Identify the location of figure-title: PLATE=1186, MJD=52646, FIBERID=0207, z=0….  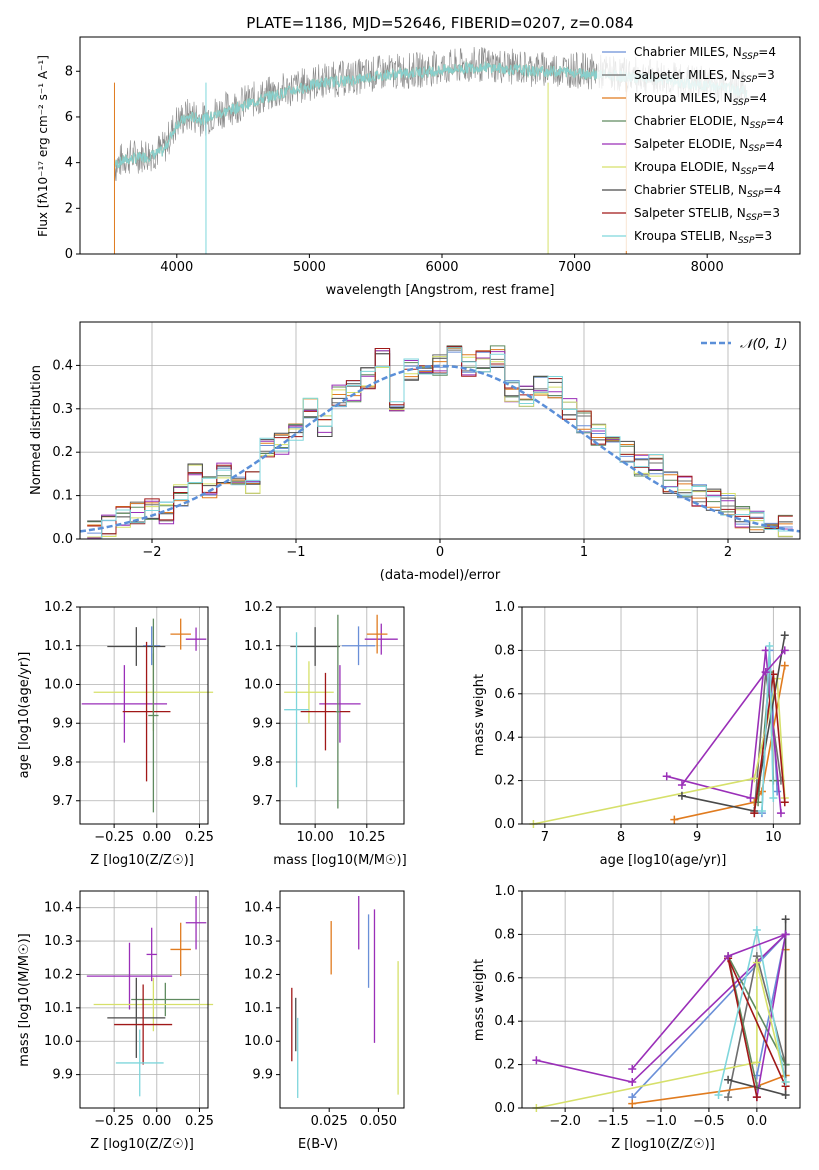
(439, 23).